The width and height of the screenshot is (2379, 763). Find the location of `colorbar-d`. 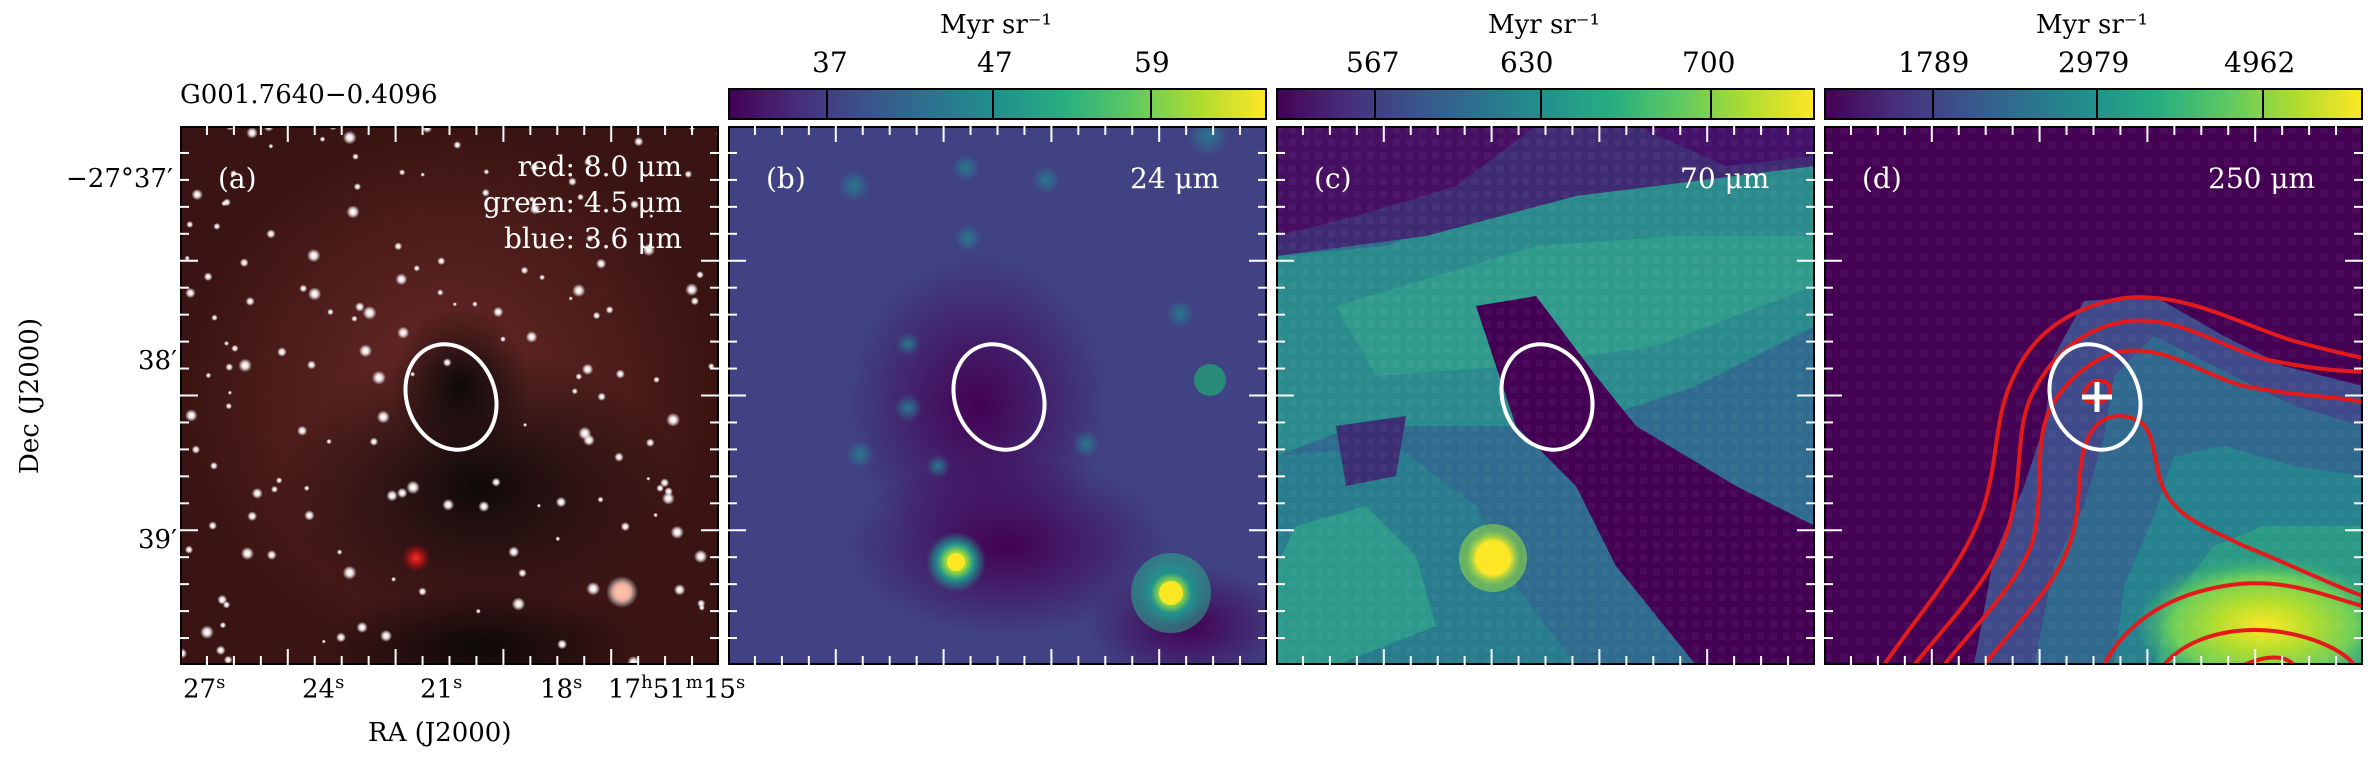

colorbar-d is located at coordinates (2093, 104).